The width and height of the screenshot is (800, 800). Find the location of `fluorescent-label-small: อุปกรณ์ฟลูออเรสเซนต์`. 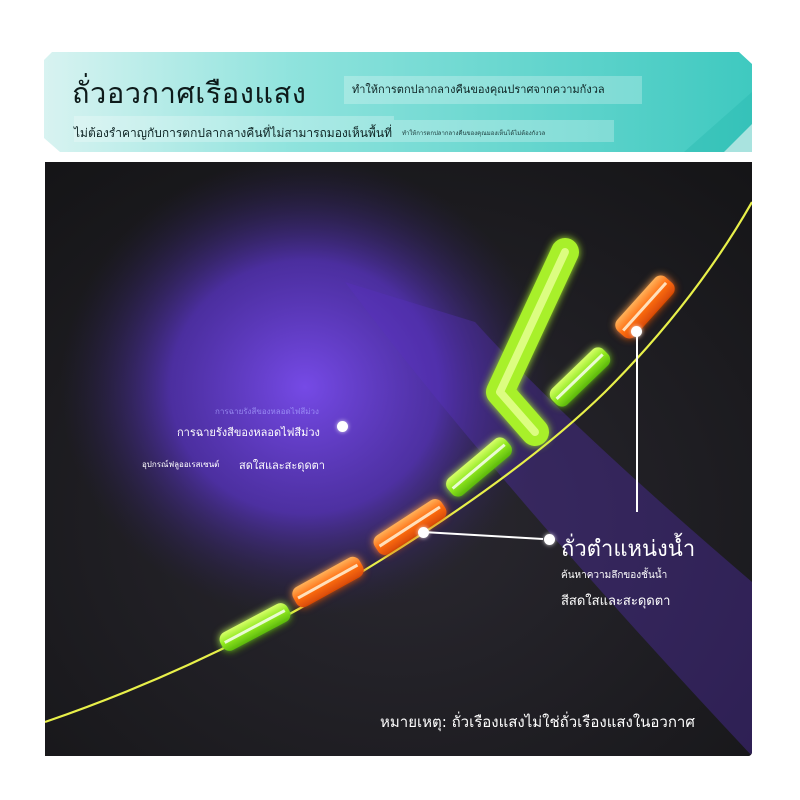

fluorescent-label-small: อุปกรณ์ฟลูออเรสเซนต์ is located at coordinates (181, 464).